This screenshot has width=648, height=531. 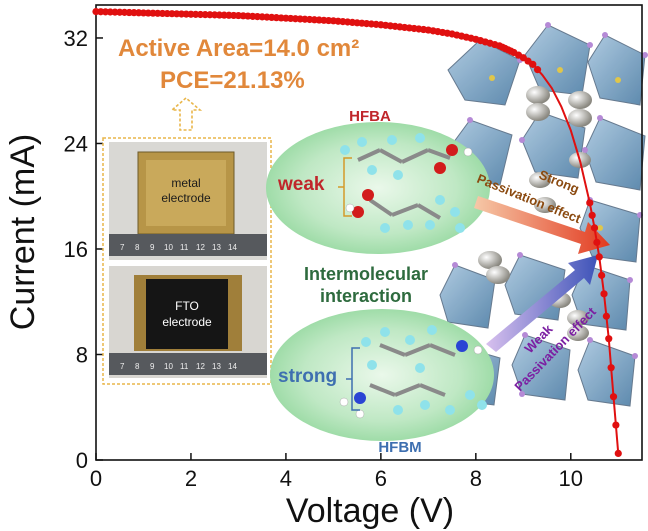 I want to click on intermolecular-label-line1: Intermolecular, so click(x=366, y=274).